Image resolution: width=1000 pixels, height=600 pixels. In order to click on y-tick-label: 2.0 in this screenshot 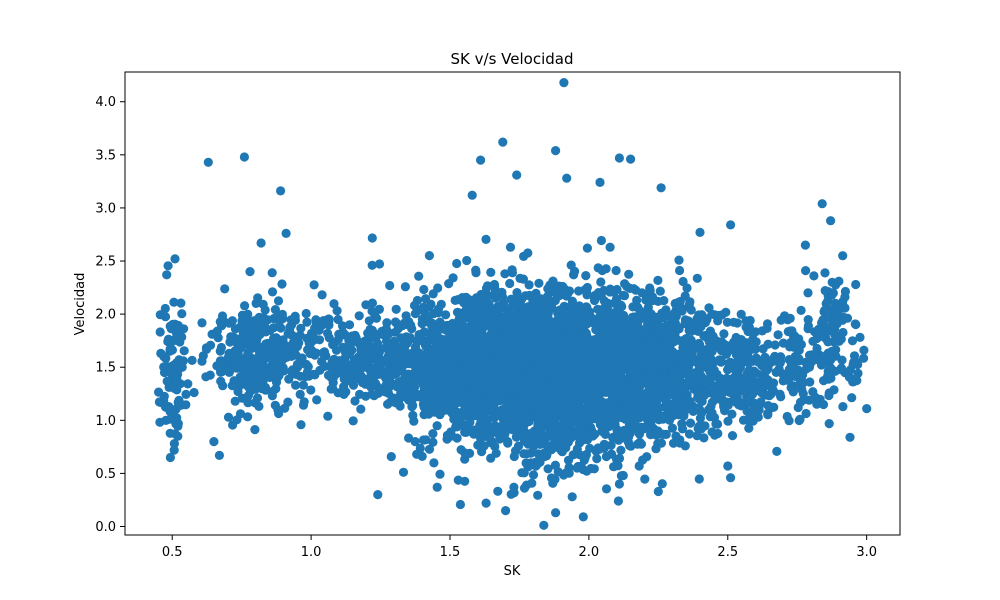, I will do `click(105, 315)`.